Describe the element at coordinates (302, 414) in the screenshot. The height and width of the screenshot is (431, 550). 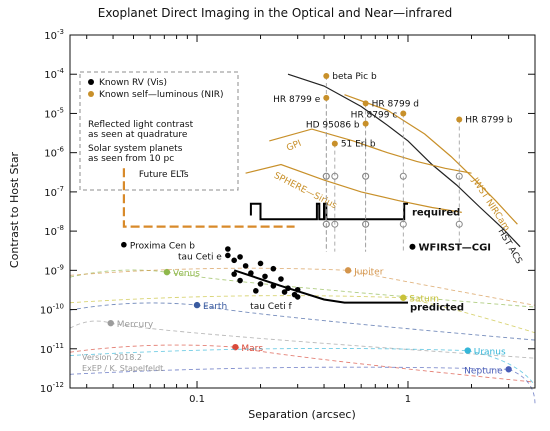
I see `x-axis-label: Separation (arcsec)` at that location.